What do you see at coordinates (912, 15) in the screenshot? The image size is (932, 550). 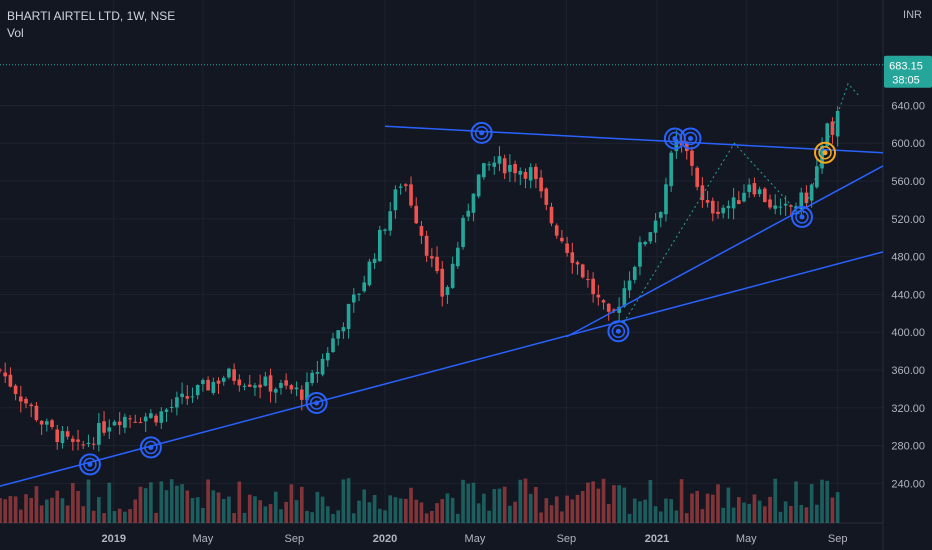 I see `currency-label: INR` at bounding box center [912, 15].